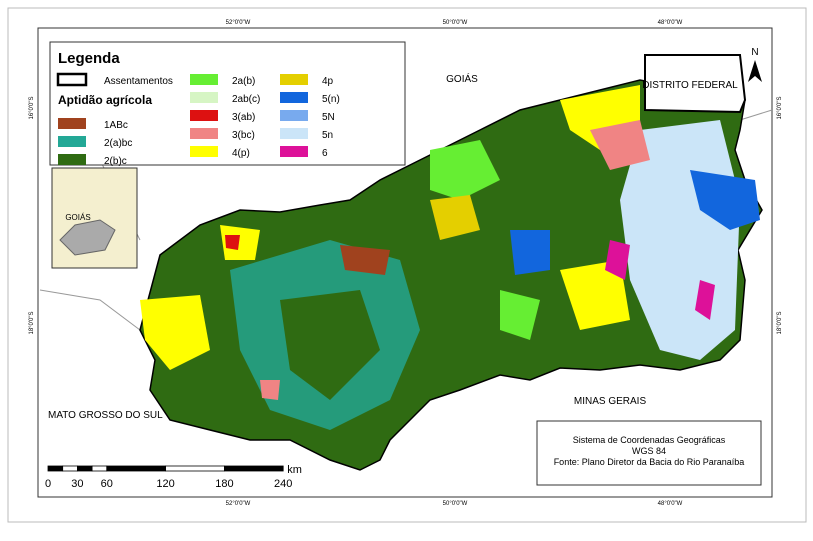 The width and height of the screenshot is (813, 541). Describe the element at coordinates (241, 153) in the screenshot. I see `legend-label: 4(p)` at that location.